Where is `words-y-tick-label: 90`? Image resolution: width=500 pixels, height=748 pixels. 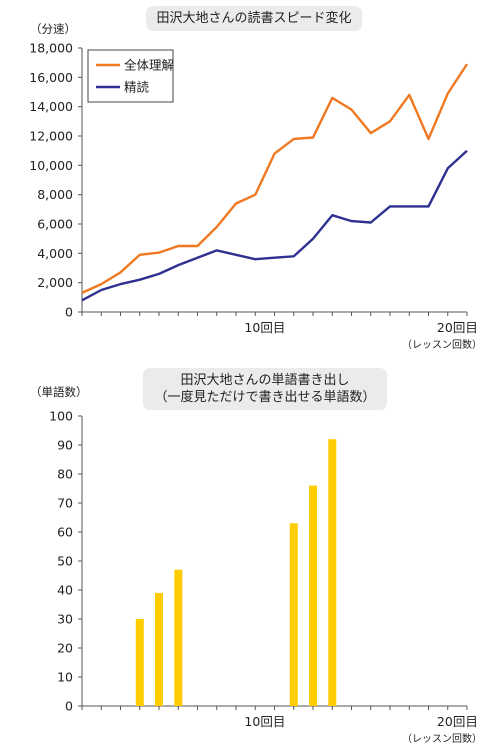
words-y-tick-label: 90 is located at coordinates (65, 445).